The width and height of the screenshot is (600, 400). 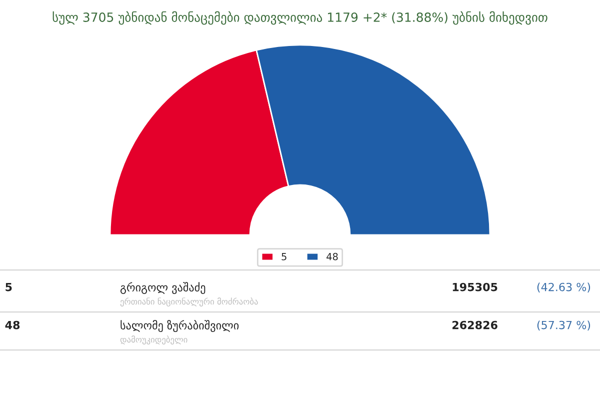 What do you see at coordinates (9, 287) in the screenshot?
I see `category-label: 5` at bounding box center [9, 287].